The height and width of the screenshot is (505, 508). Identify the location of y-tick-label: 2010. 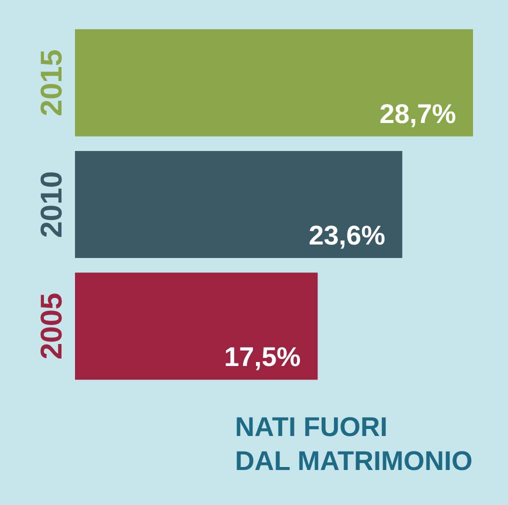
(52, 204).